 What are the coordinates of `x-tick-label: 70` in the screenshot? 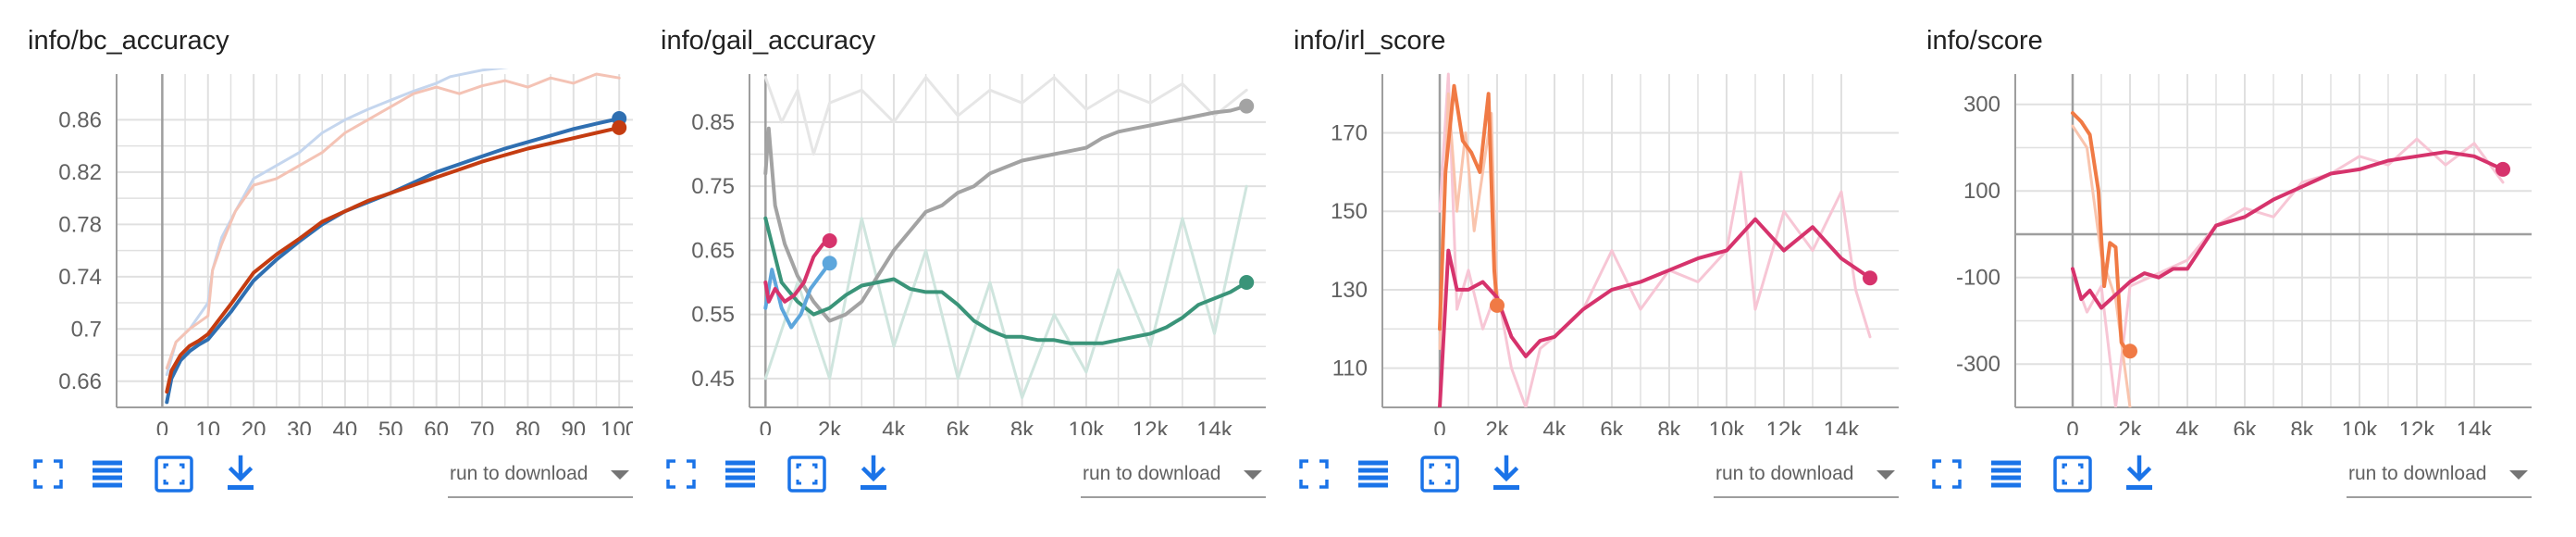 It's located at (483, 426).